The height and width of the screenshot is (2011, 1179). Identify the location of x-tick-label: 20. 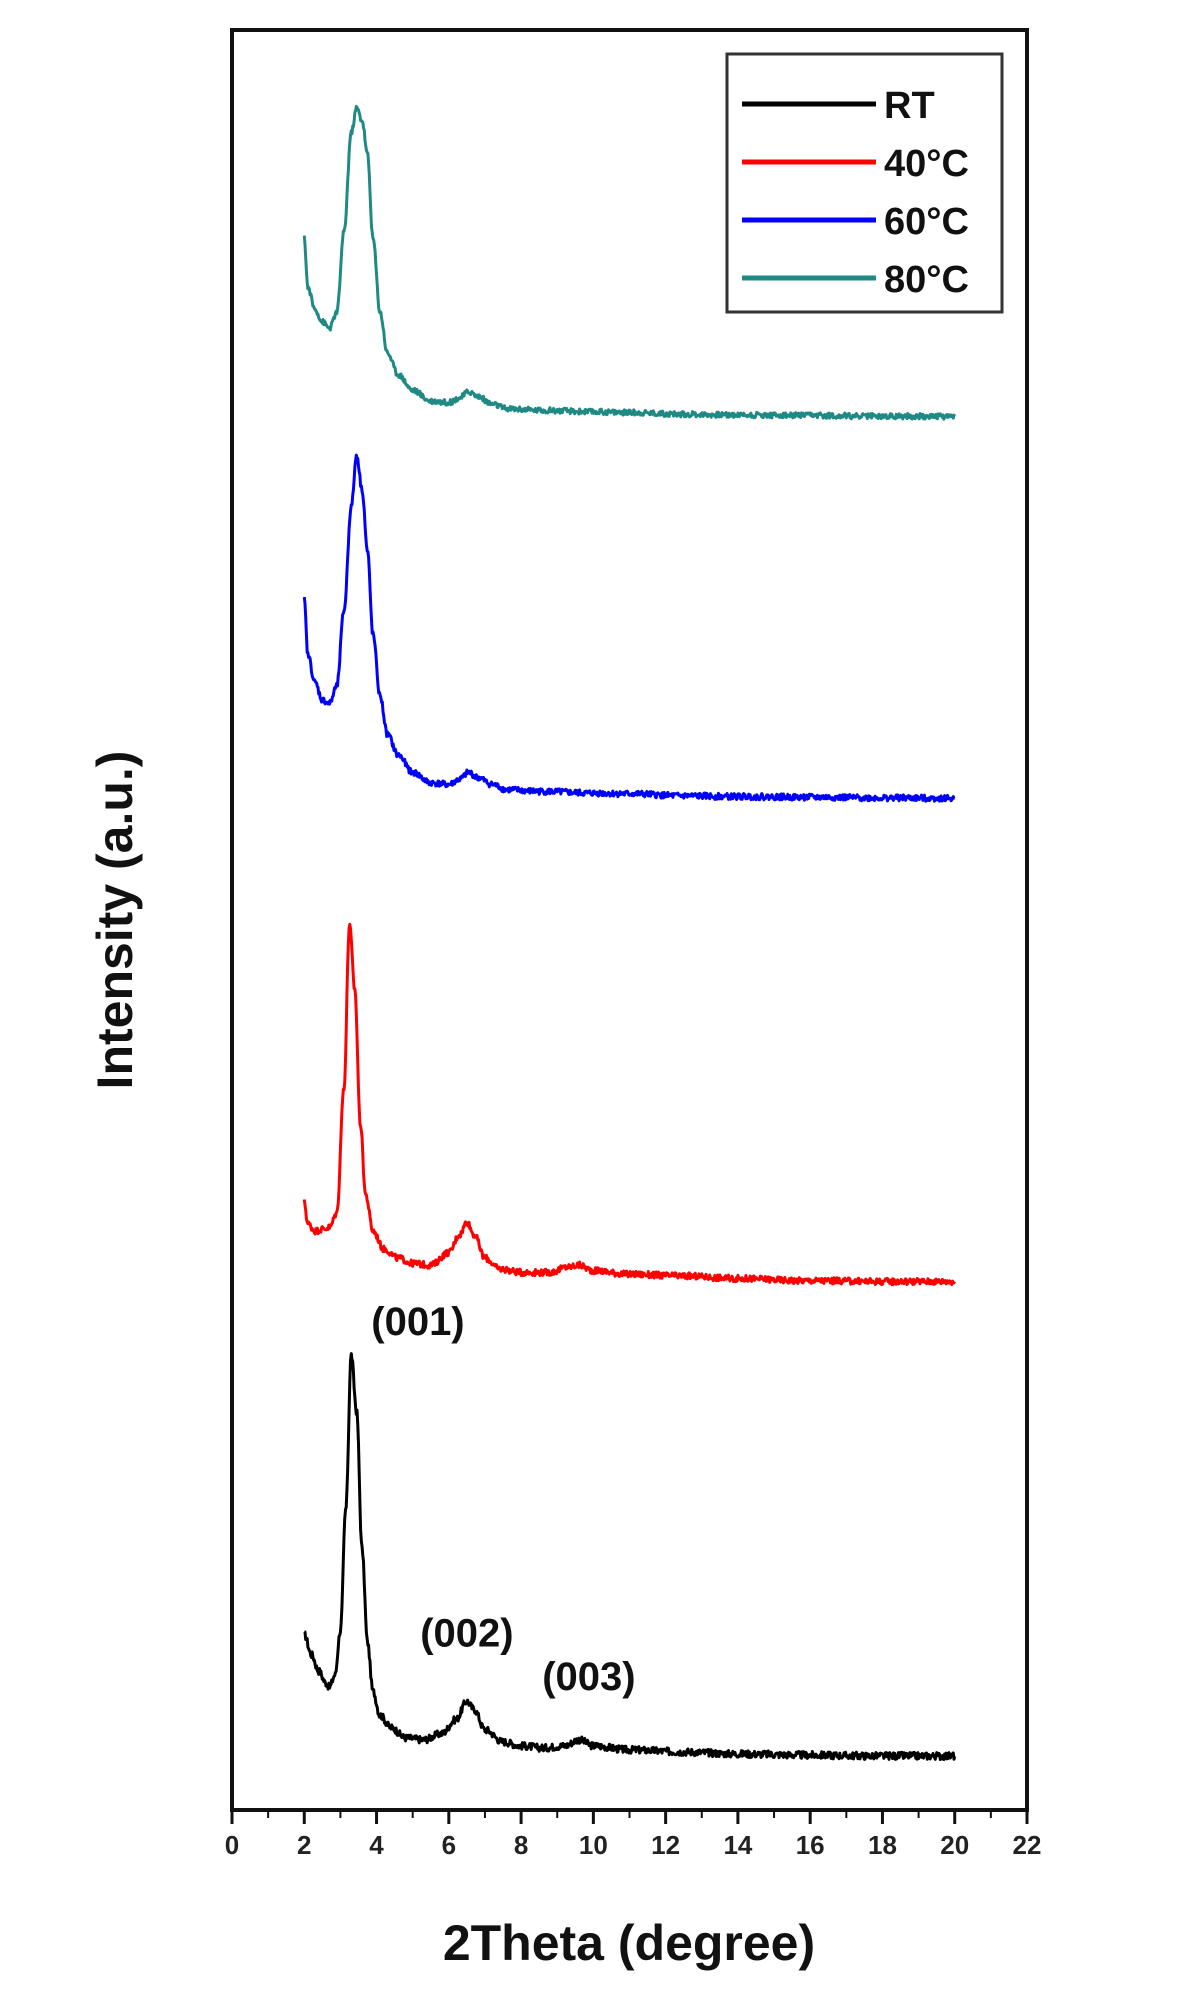
(954, 1845).